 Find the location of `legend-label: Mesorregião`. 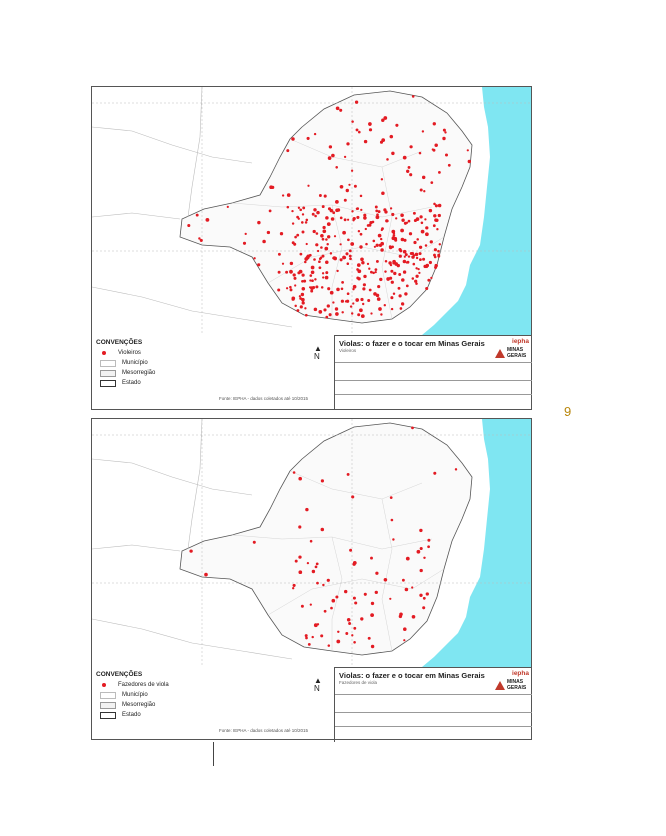

legend-label: Mesorregião is located at coordinates (139, 705).